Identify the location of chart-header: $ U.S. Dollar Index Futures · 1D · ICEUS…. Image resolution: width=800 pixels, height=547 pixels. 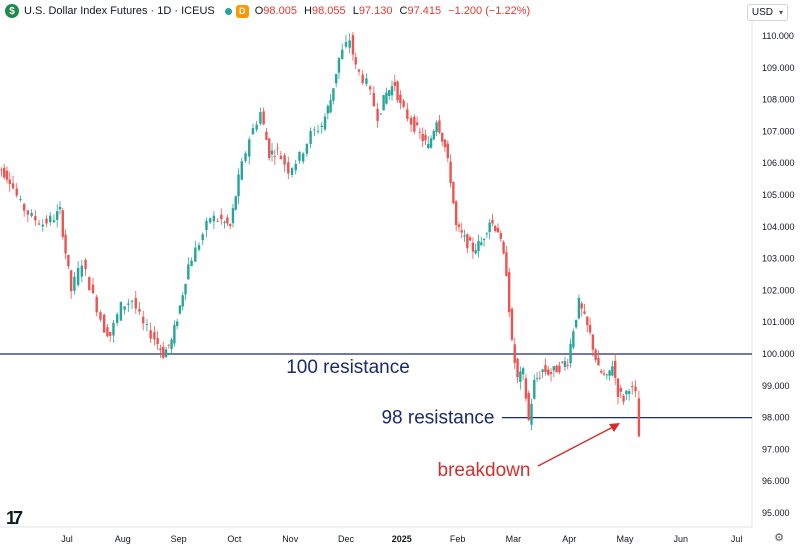
(375, 11).